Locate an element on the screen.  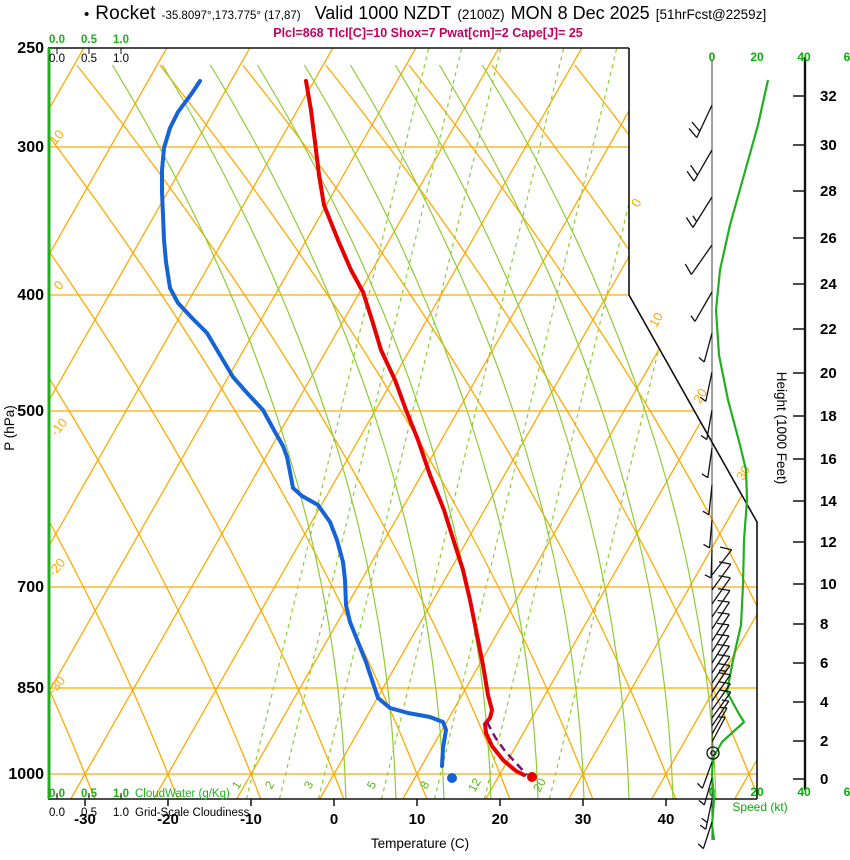
temperature-axis-title: Temperature (C) is located at coordinates (420, 843).